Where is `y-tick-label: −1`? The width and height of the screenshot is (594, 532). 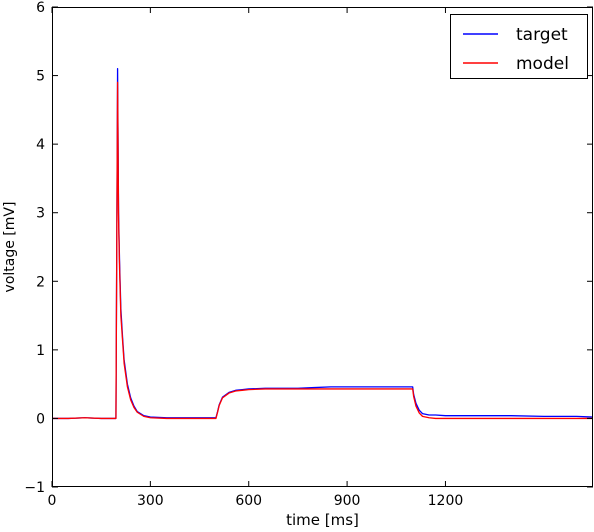
y-tick-label: −1 is located at coordinates (34, 488).